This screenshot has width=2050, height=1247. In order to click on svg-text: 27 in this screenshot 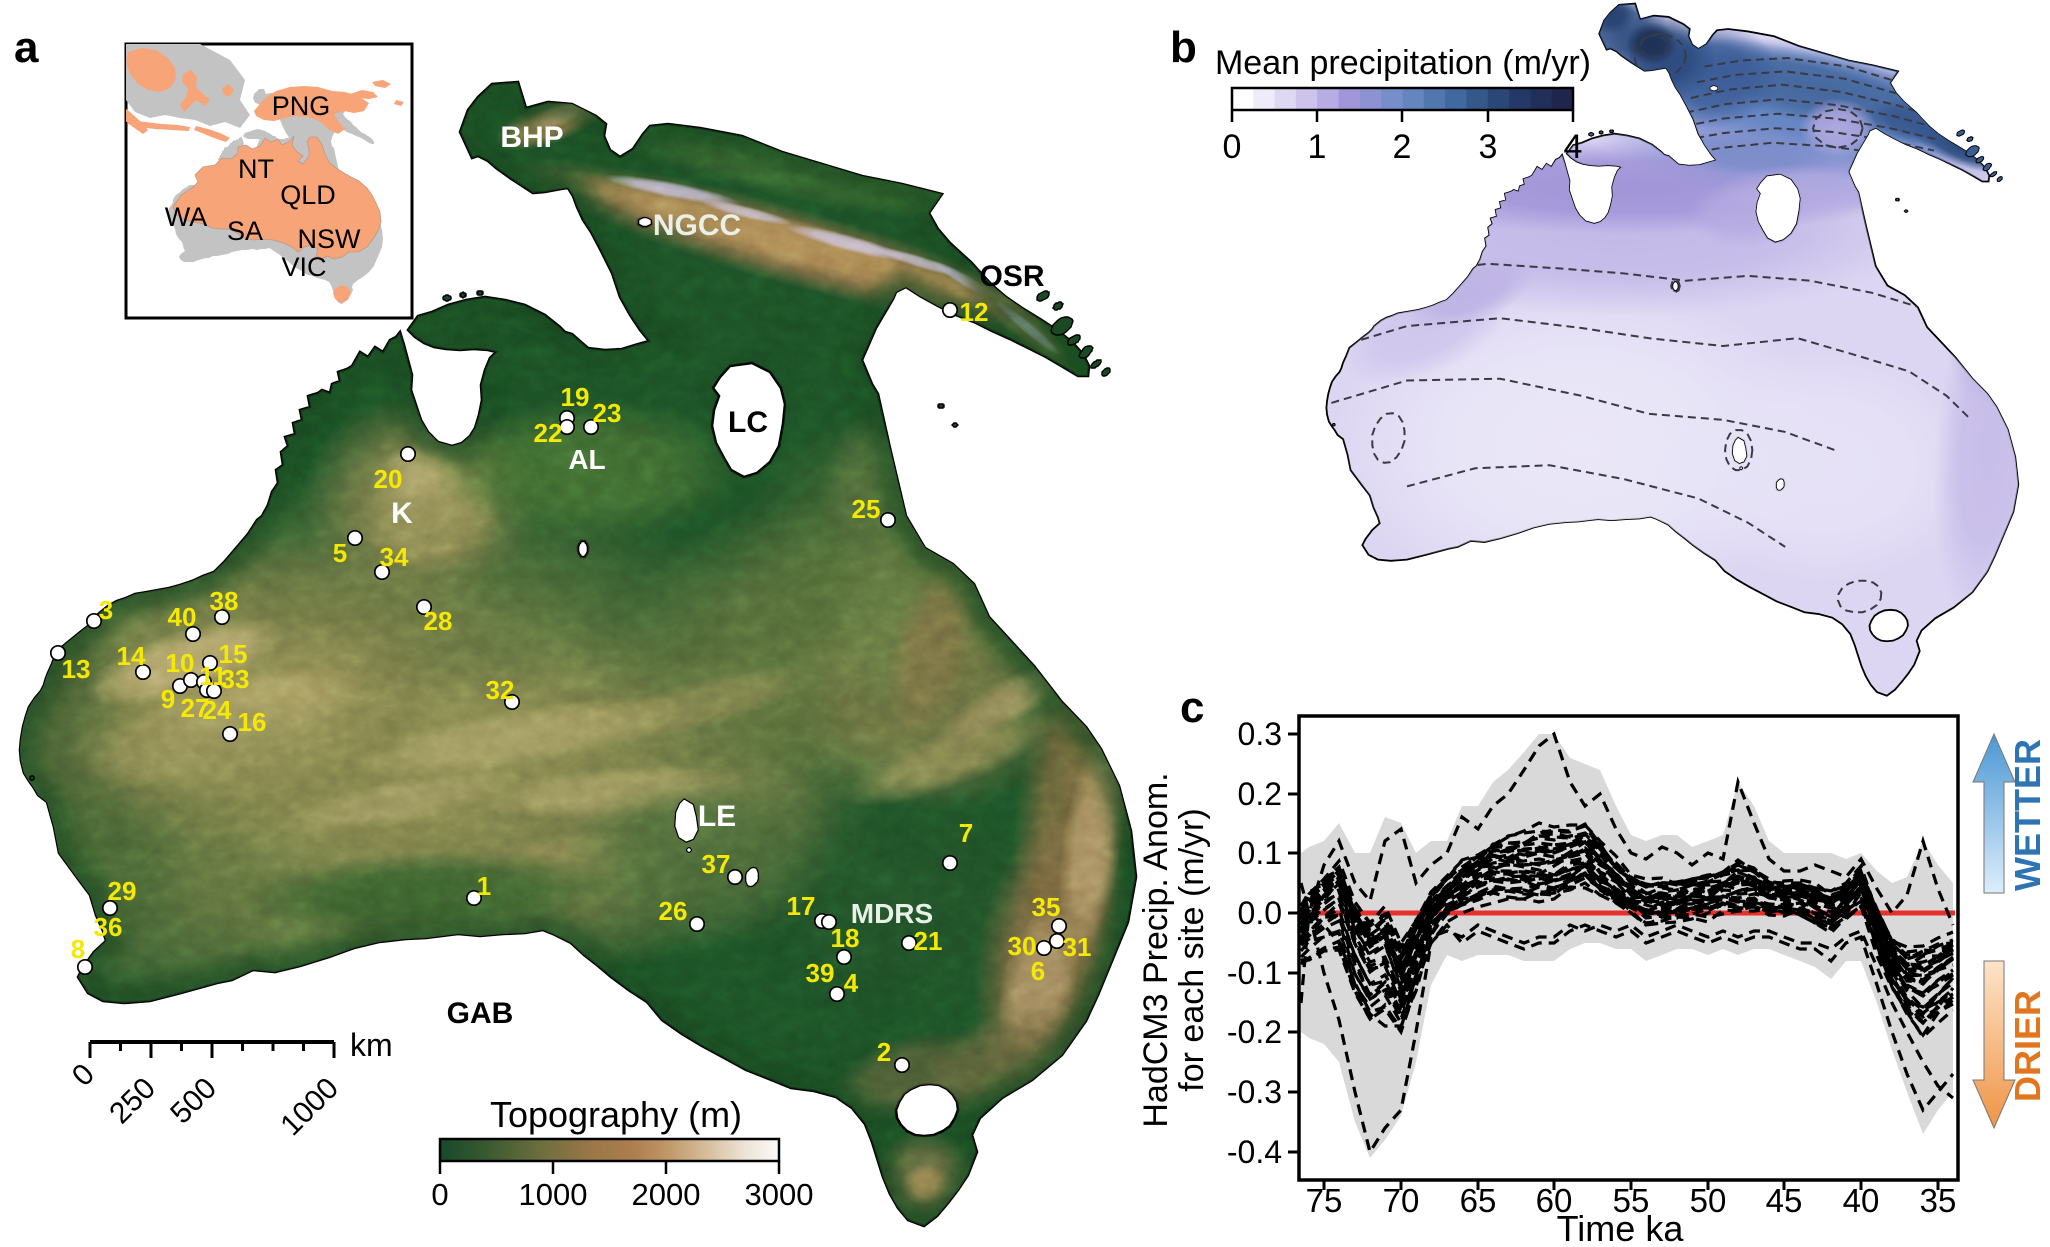, I will do `click(195, 708)`.